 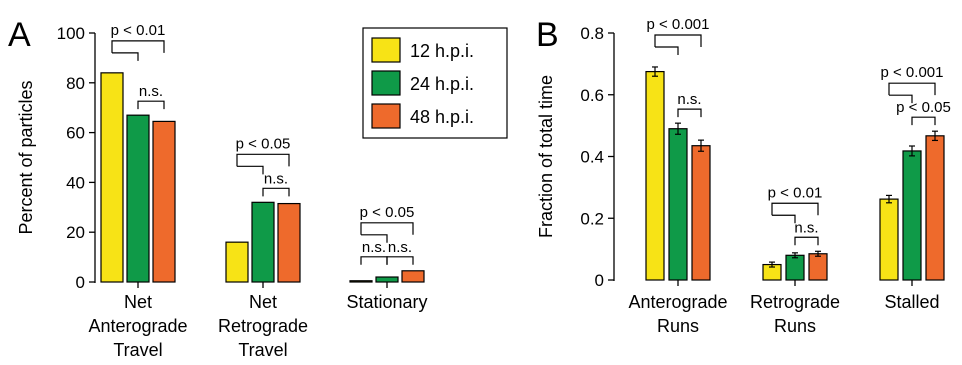 I want to click on y-tick-label: 20, so click(x=75, y=232).